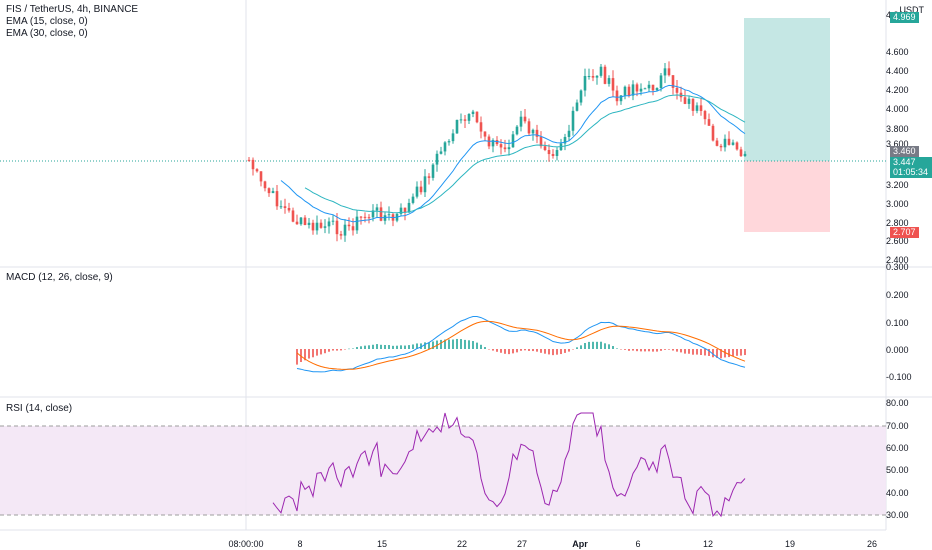 This screenshot has height=550, width=932. What do you see at coordinates (897, 403) in the screenshot?
I see `rsi-tick: 80.00` at bounding box center [897, 403].